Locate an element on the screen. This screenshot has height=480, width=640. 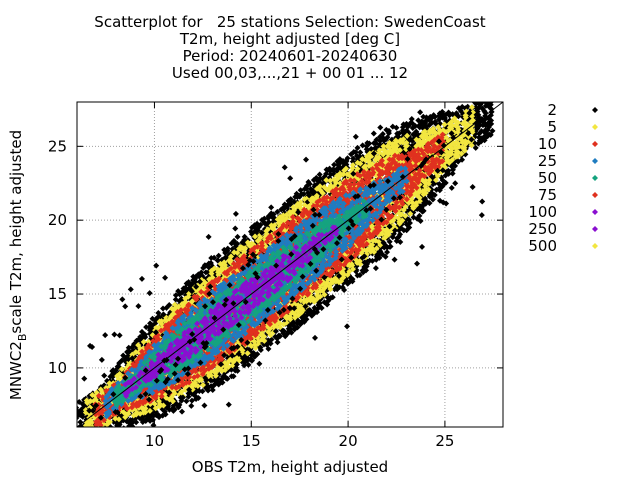
title-line-2: T2m, height adjusted [deg C] is located at coordinates (290, 39).